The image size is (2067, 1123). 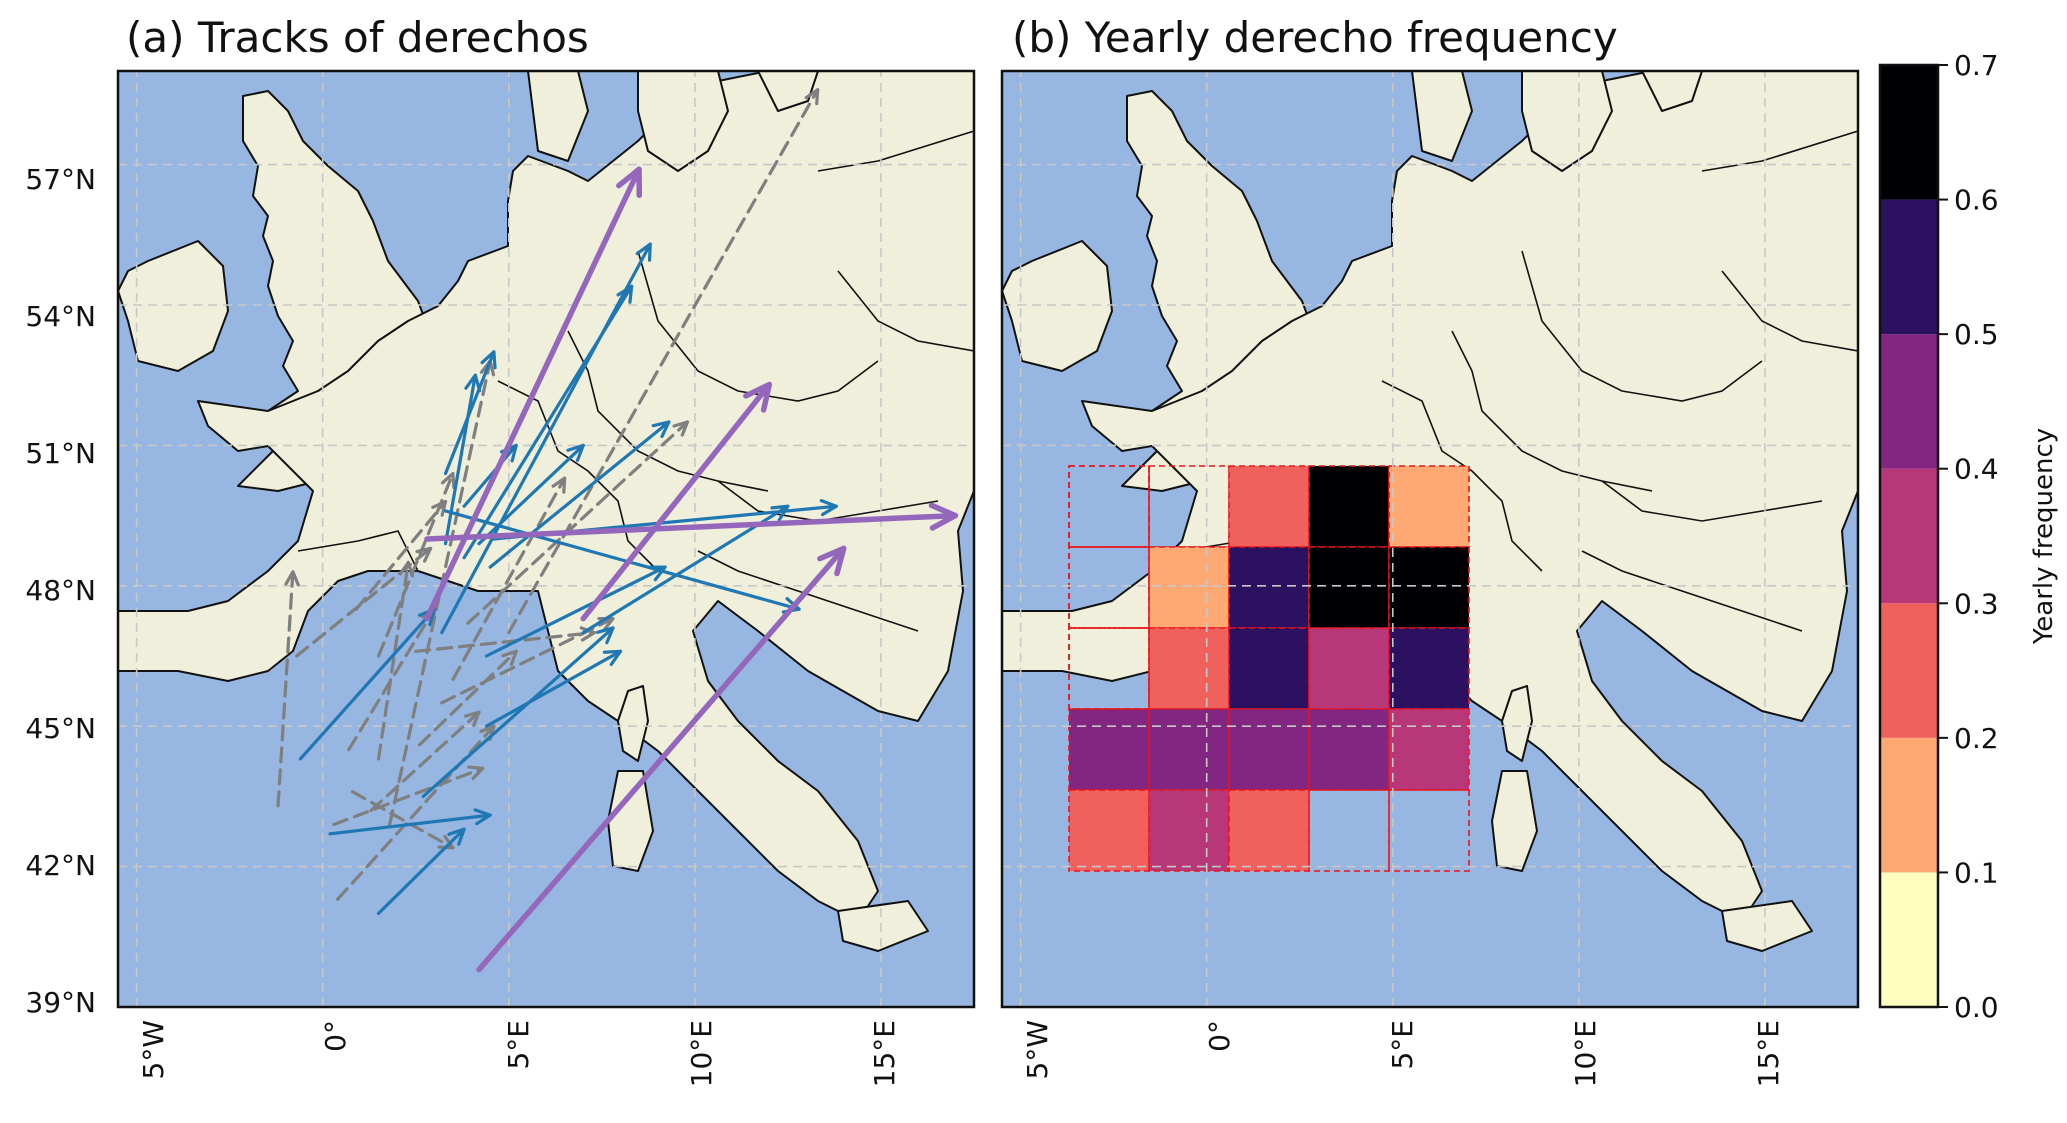 I want to click on lon-tick-labels-b: 5°W 0° 5°E 10°E 15°E, so click(x=1403, y=1053).